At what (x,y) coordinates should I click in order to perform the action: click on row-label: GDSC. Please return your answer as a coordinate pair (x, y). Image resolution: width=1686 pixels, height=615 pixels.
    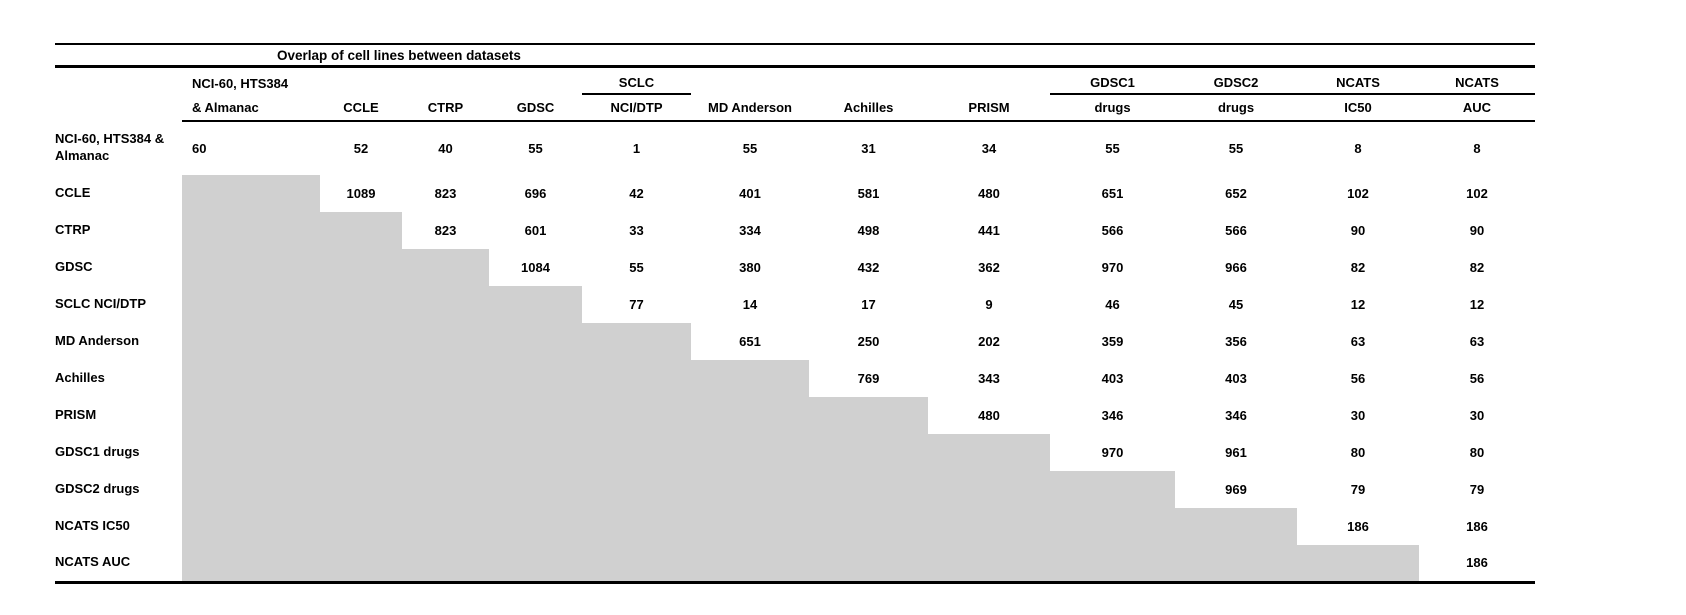
    Looking at the image, I should click on (74, 267).